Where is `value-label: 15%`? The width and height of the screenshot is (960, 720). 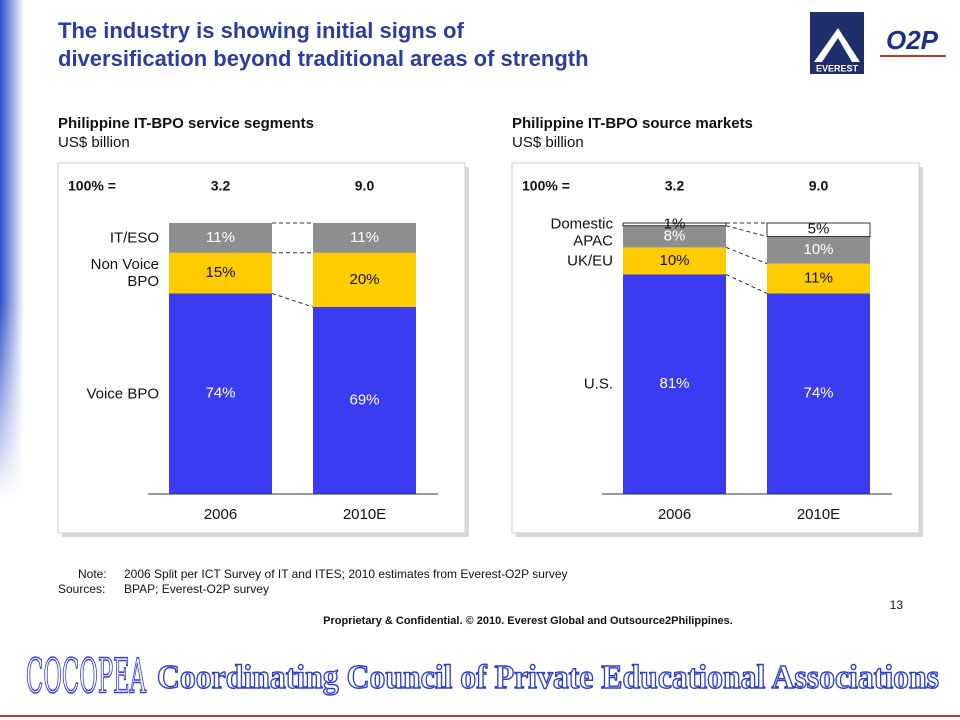 value-label: 15% is located at coordinates (220, 272).